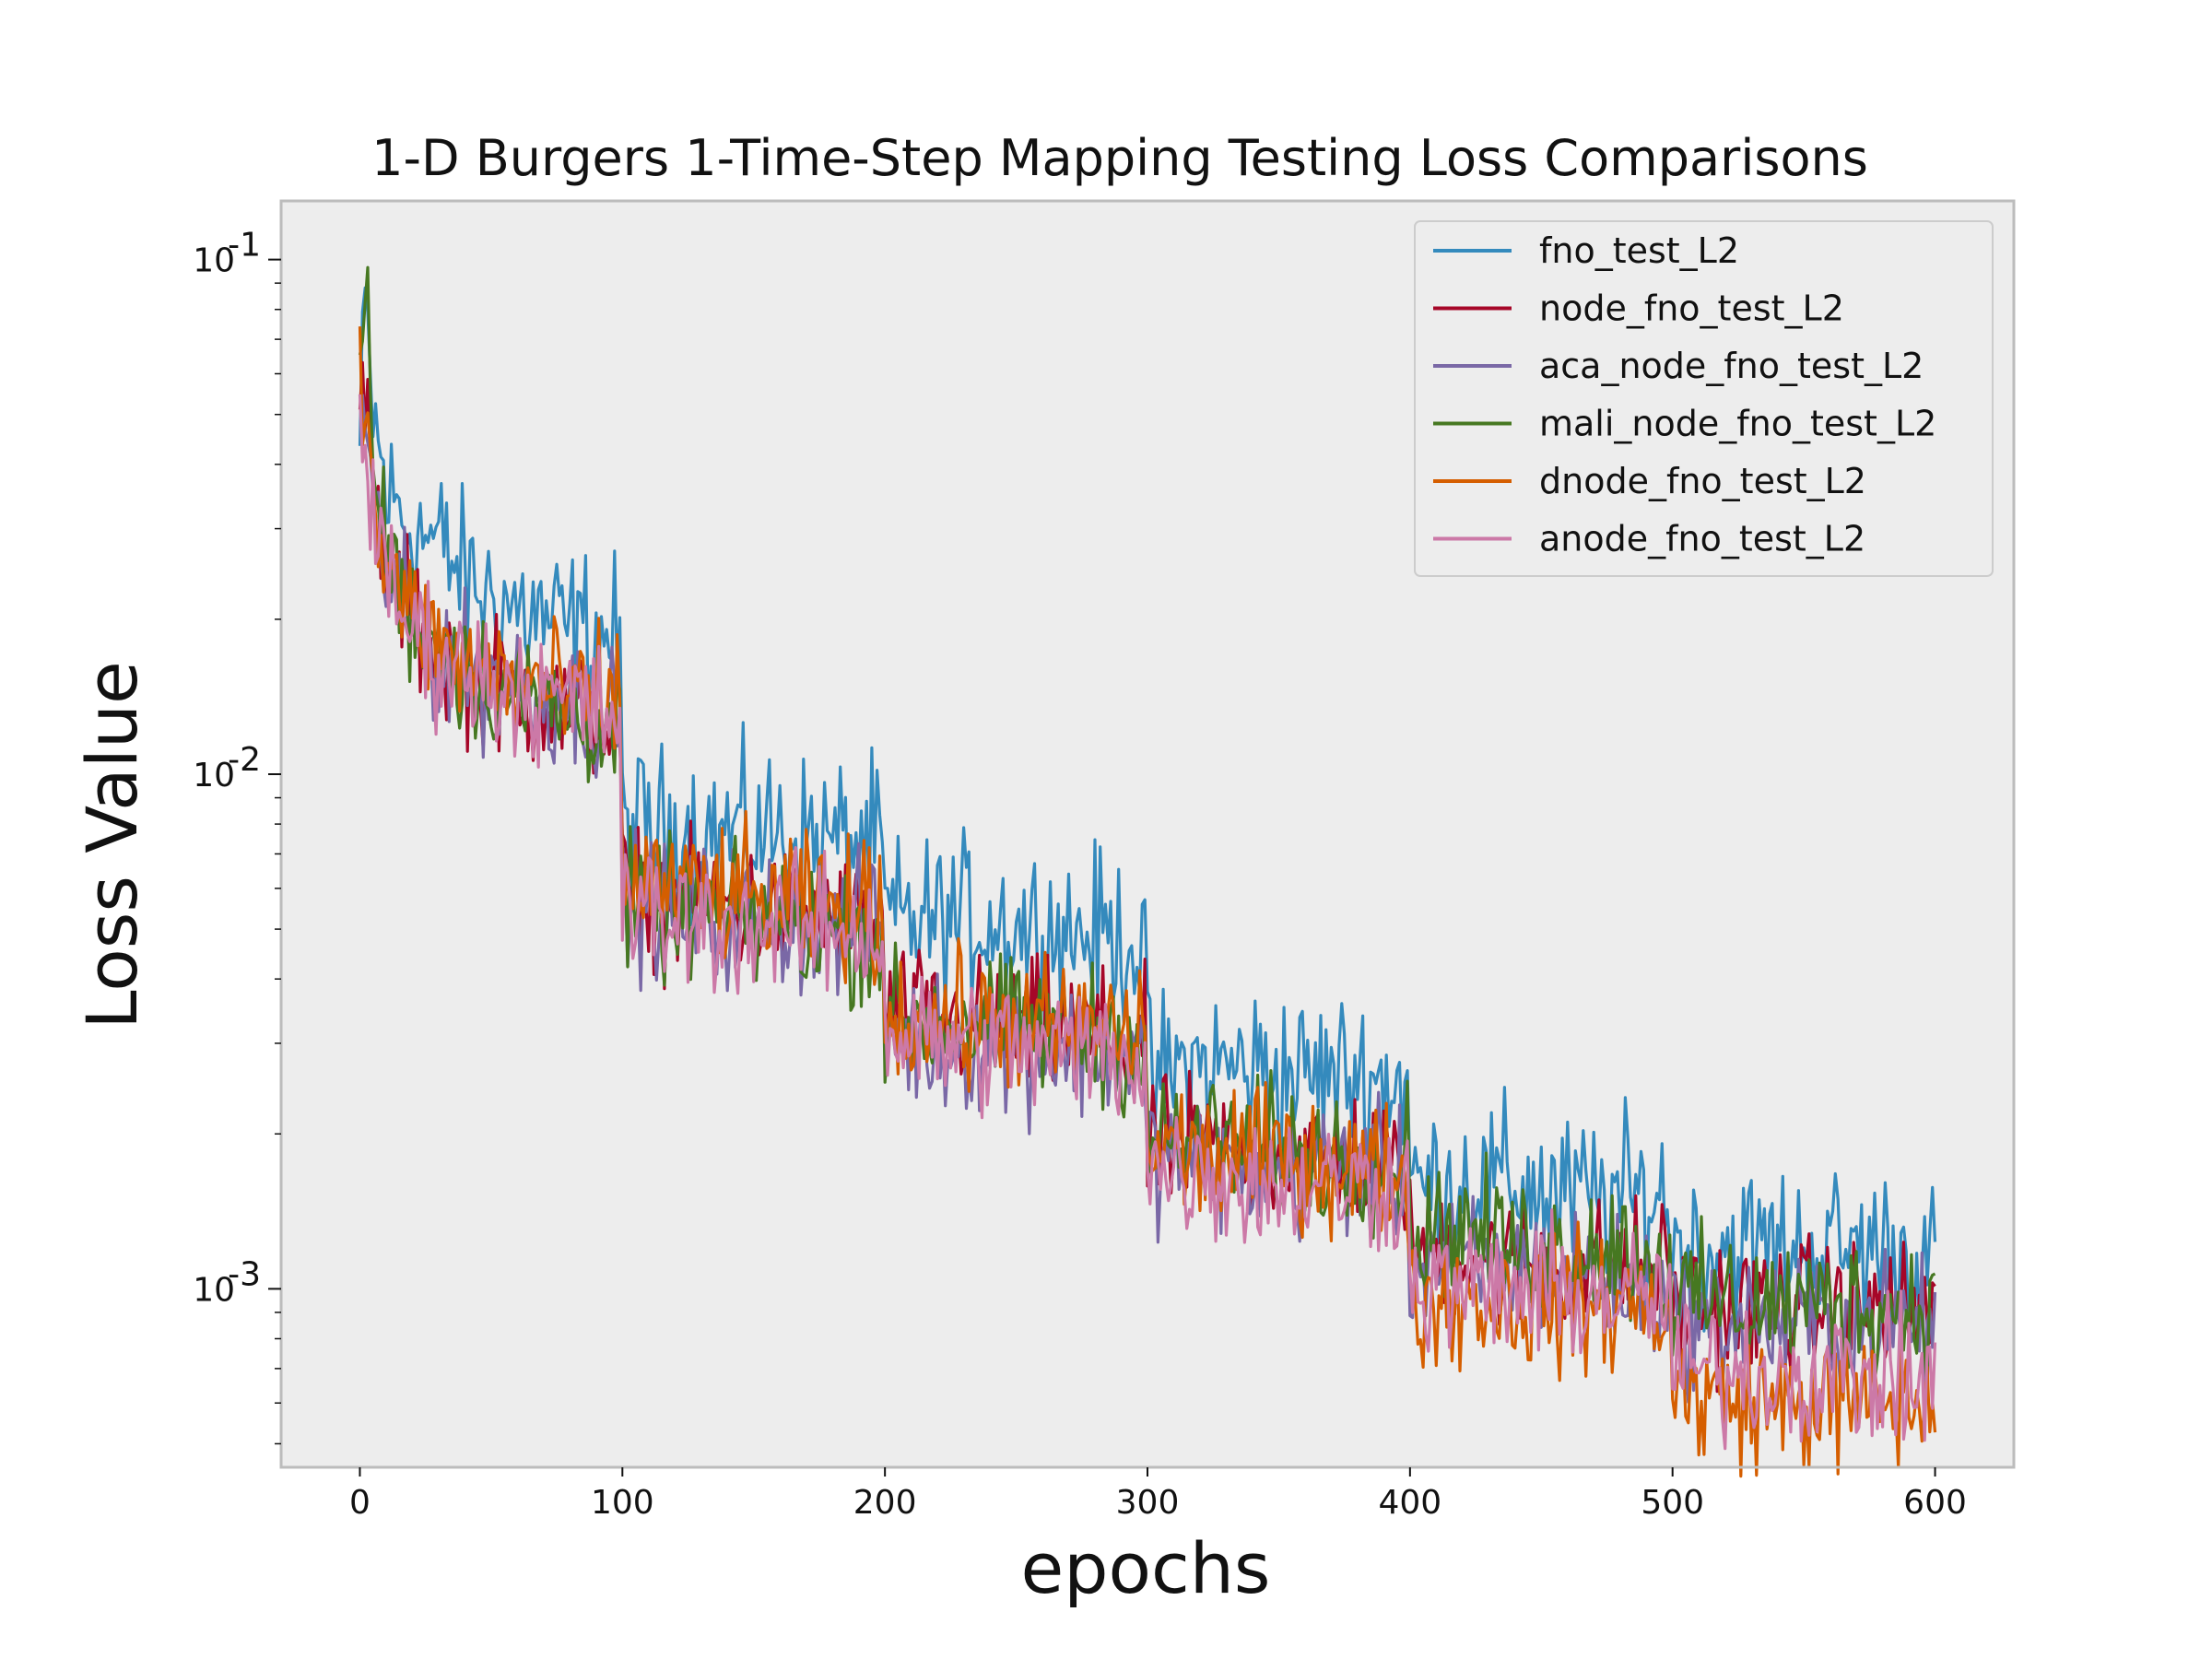 This screenshot has height=1659, width=2212. What do you see at coordinates (244, 760) in the screenshot?
I see `y-tick-exponent: -2` at bounding box center [244, 760].